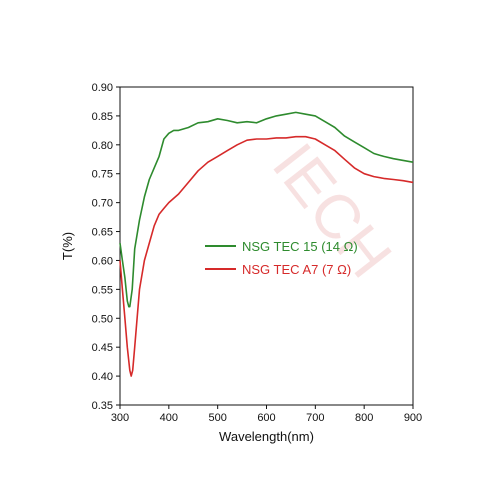 This screenshot has width=500, height=500. Describe the element at coordinates (102, 406) in the screenshot. I see `y-tick-label: 0.35` at that location.